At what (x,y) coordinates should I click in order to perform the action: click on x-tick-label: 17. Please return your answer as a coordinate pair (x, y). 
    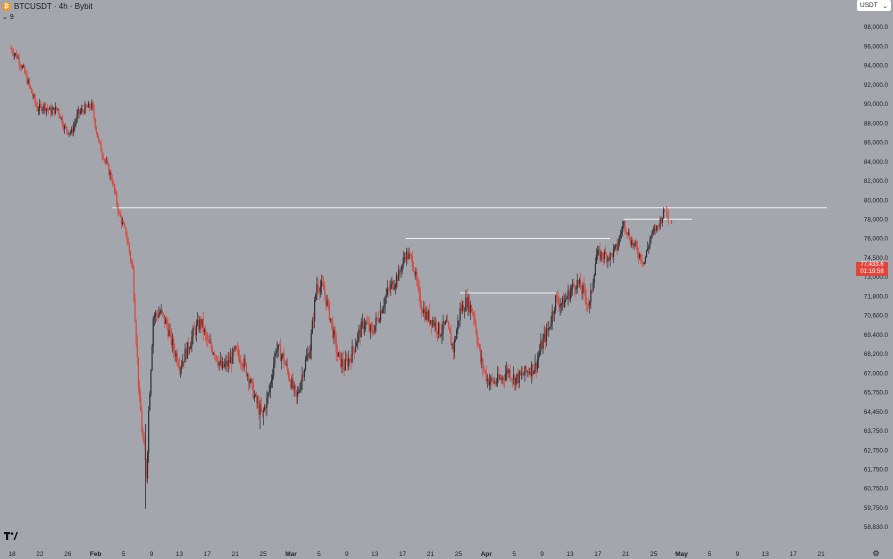
    Looking at the image, I should click on (598, 554).